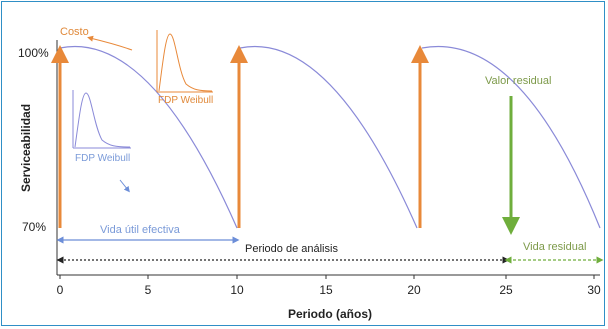  Describe the element at coordinates (34, 227) in the screenshot. I see `y-label-70: 70%` at that location.